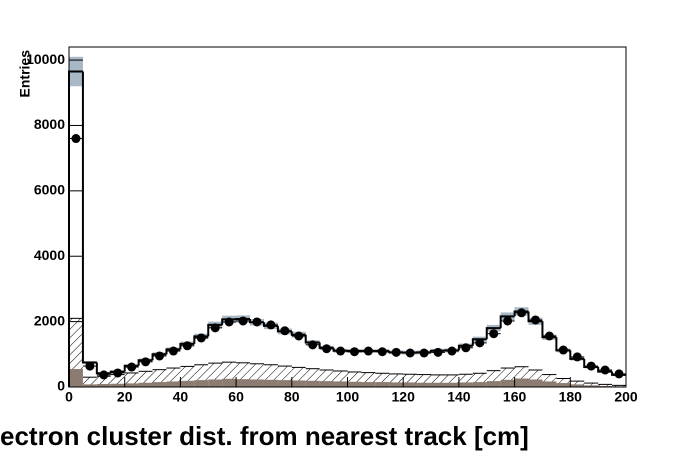 The image size is (696, 472). What do you see at coordinates (61, 386) in the screenshot?
I see `y-tick-label: 0` at bounding box center [61, 386].